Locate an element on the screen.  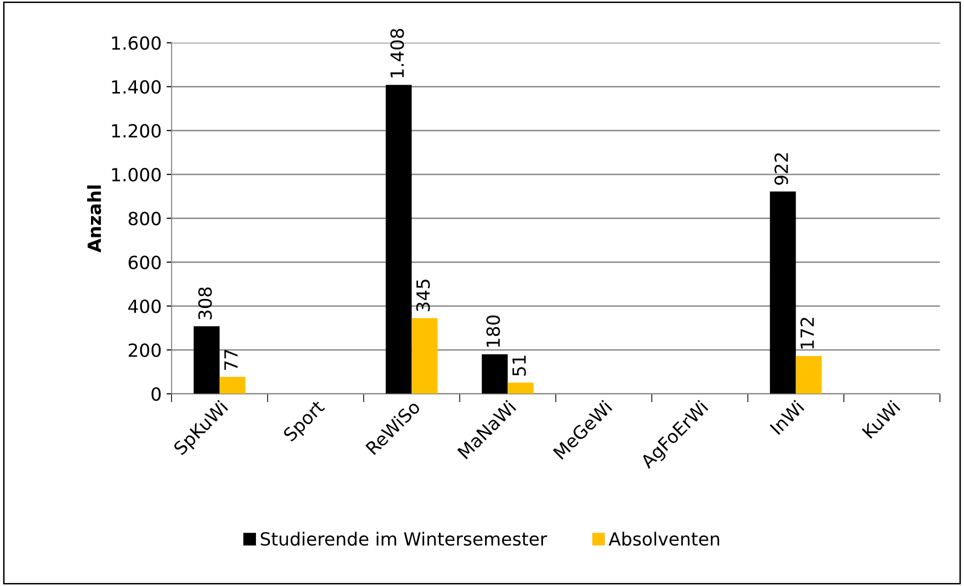
data-label: 922 is located at coordinates (781, 169).